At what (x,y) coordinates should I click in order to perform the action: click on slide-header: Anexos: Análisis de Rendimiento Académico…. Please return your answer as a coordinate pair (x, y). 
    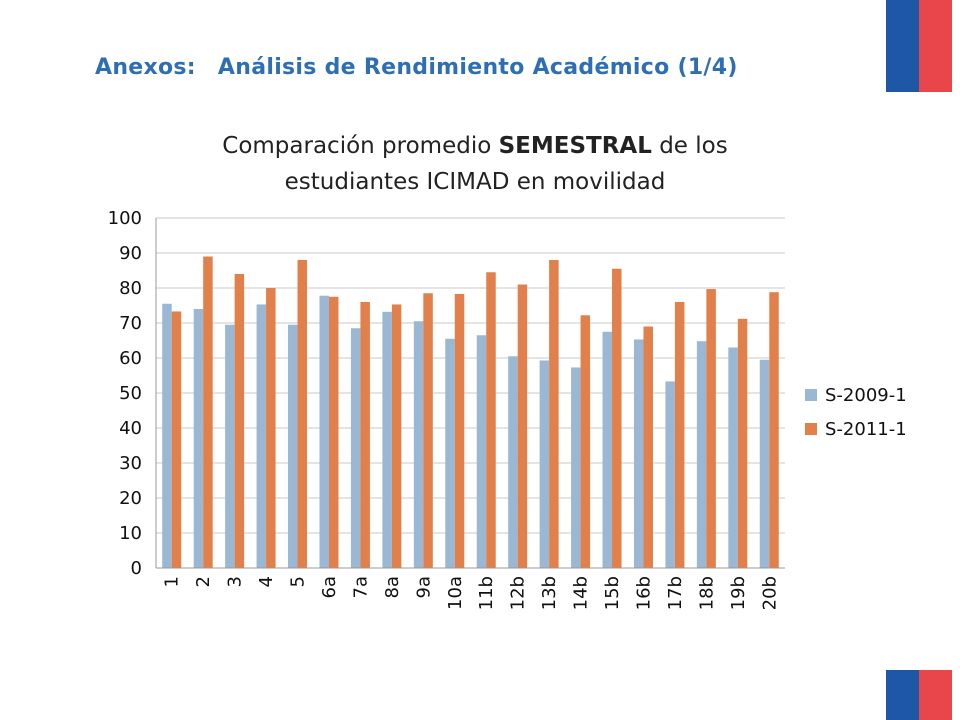
    Looking at the image, I should click on (416, 67).